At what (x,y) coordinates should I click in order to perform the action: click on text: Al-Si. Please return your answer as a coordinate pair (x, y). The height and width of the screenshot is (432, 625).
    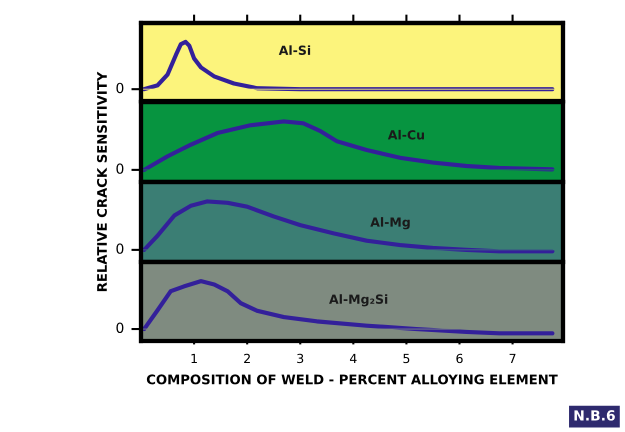
    Looking at the image, I should click on (294, 50).